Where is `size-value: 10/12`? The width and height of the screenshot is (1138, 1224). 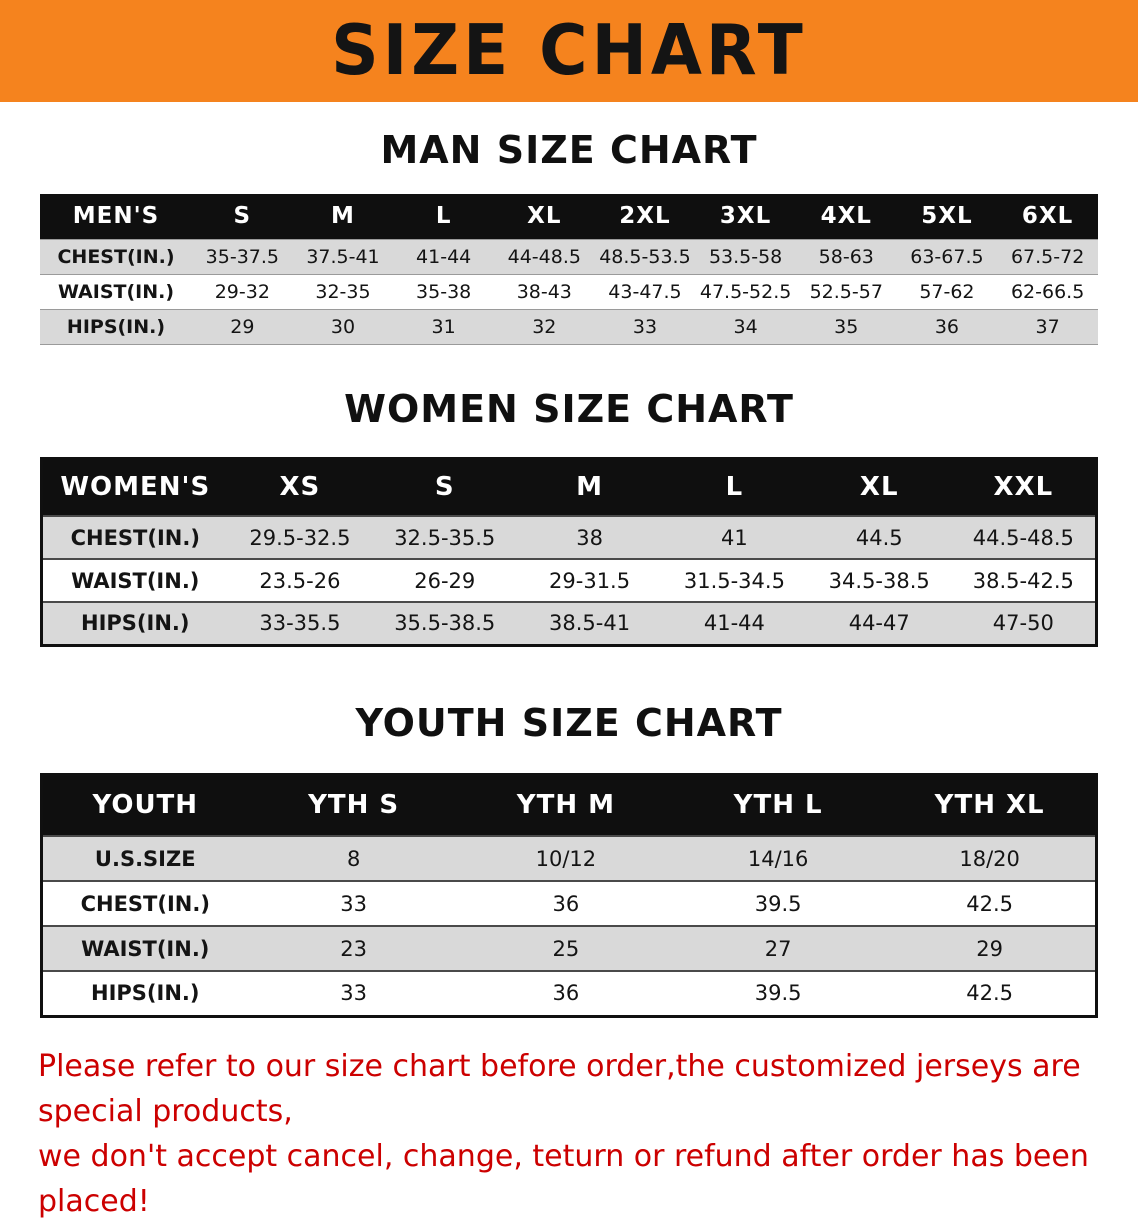 size-value: 10/12 is located at coordinates (565, 858).